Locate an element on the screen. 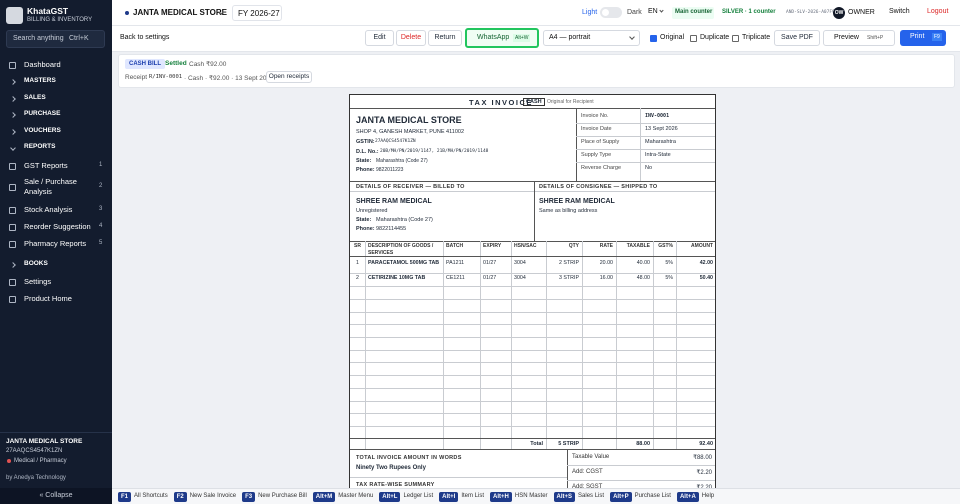 Image resolution: width=960 pixels, height=504 pixels. checkbox-label: Duplicate is located at coordinates (715, 37).